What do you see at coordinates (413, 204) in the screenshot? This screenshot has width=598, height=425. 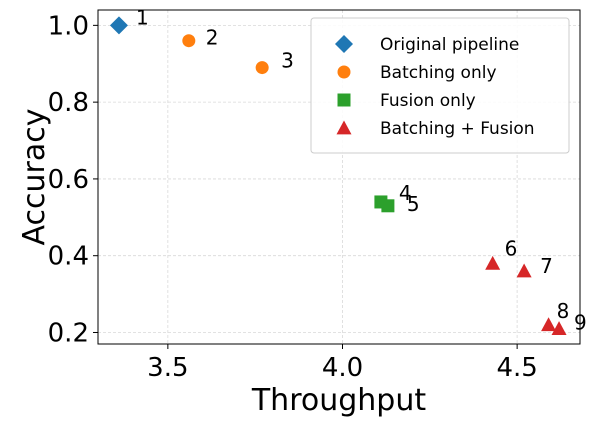 I see `point-label: 5` at bounding box center [413, 204].